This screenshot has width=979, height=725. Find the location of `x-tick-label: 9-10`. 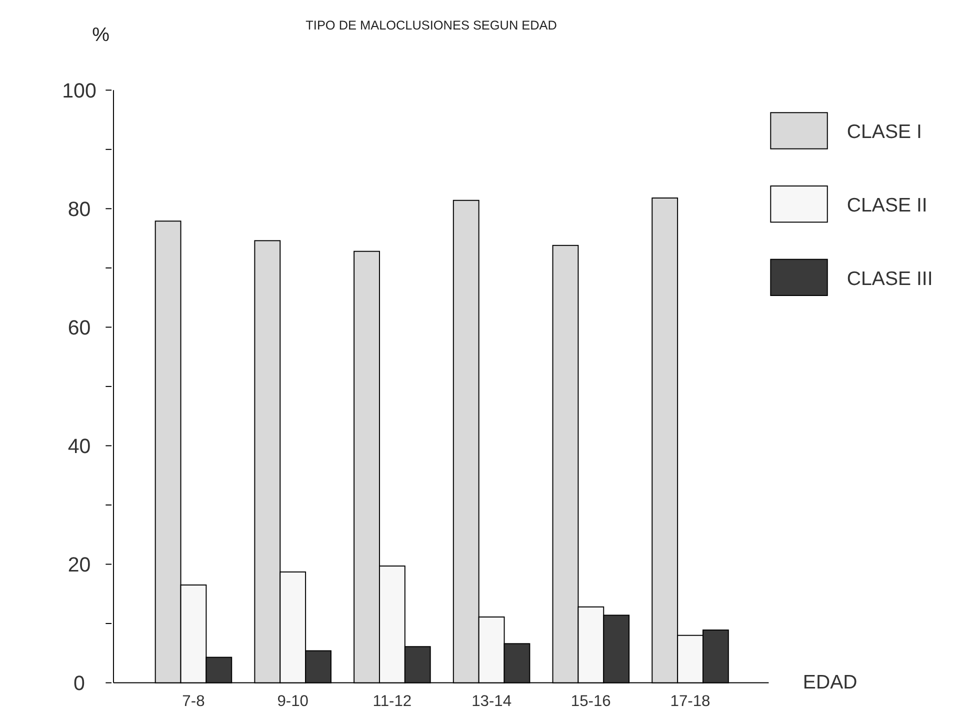

x-tick-label: 9-10 is located at coordinates (293, 701).